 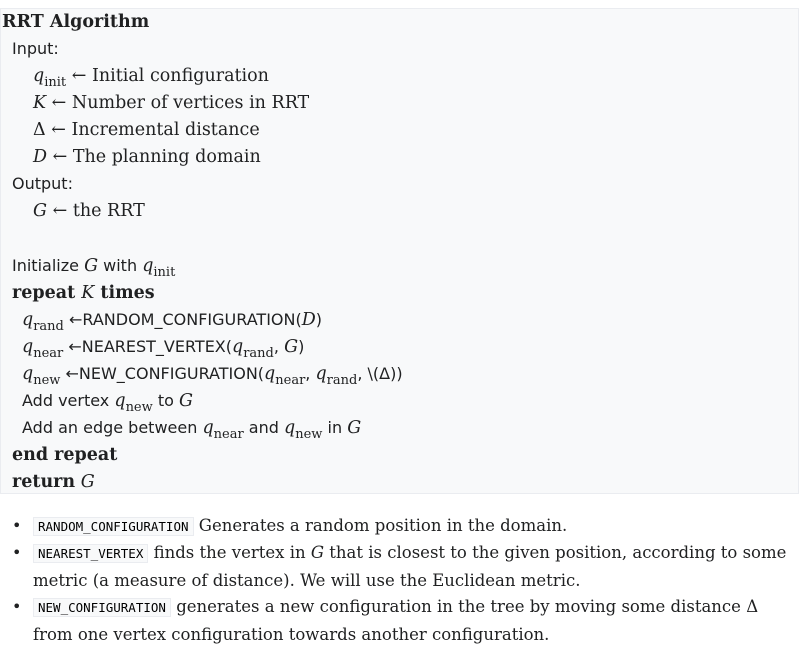 I want to click on init-line: Initialize G with qinit, so click(x=93, y=269).